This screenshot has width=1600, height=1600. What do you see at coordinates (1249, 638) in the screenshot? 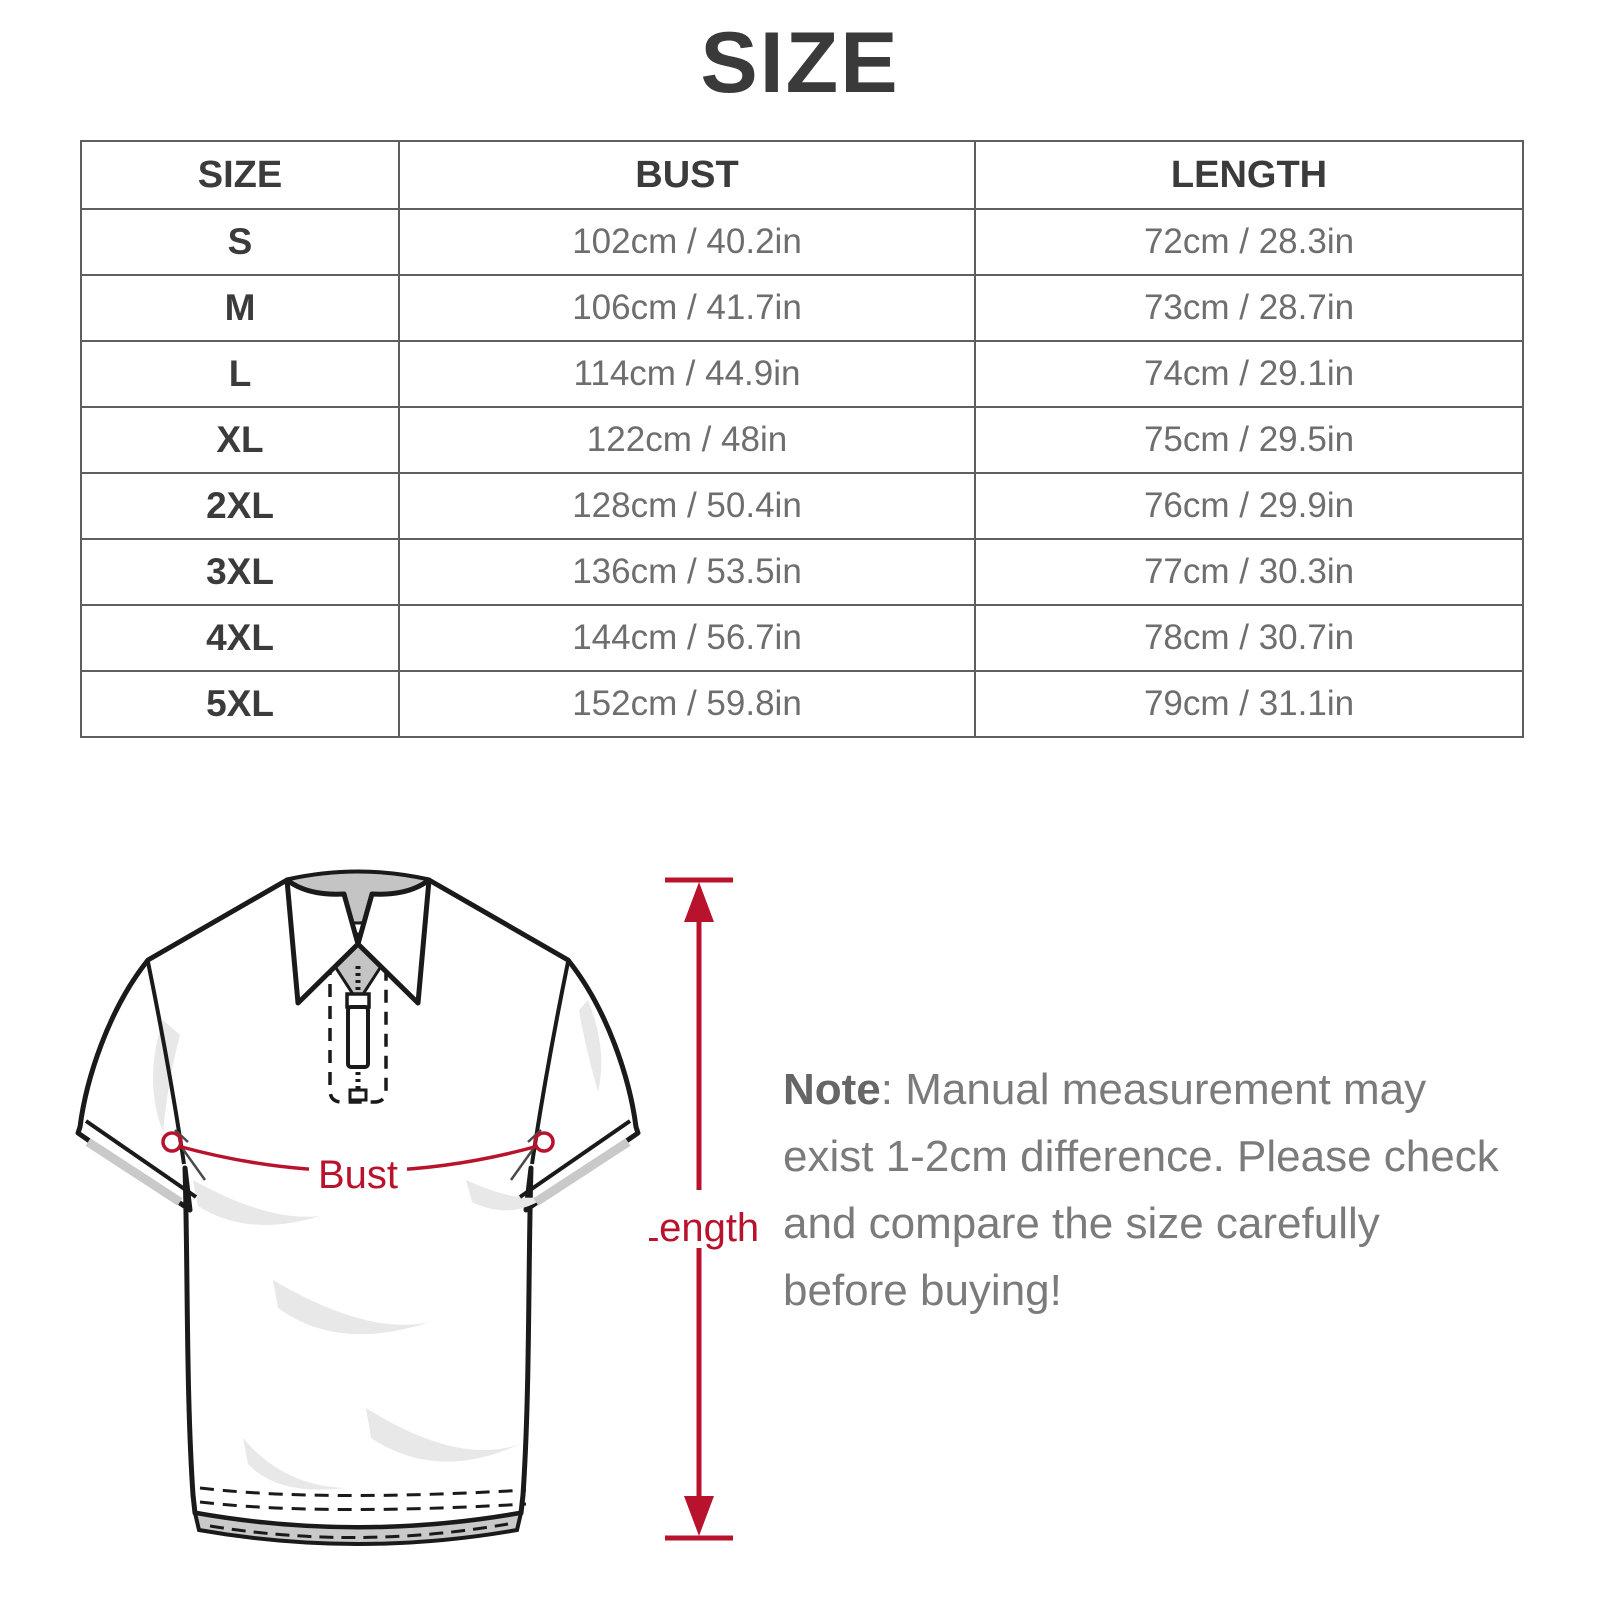
I see `length-cell: 78cm / 30.7in` at bounding box center [1249, 638].